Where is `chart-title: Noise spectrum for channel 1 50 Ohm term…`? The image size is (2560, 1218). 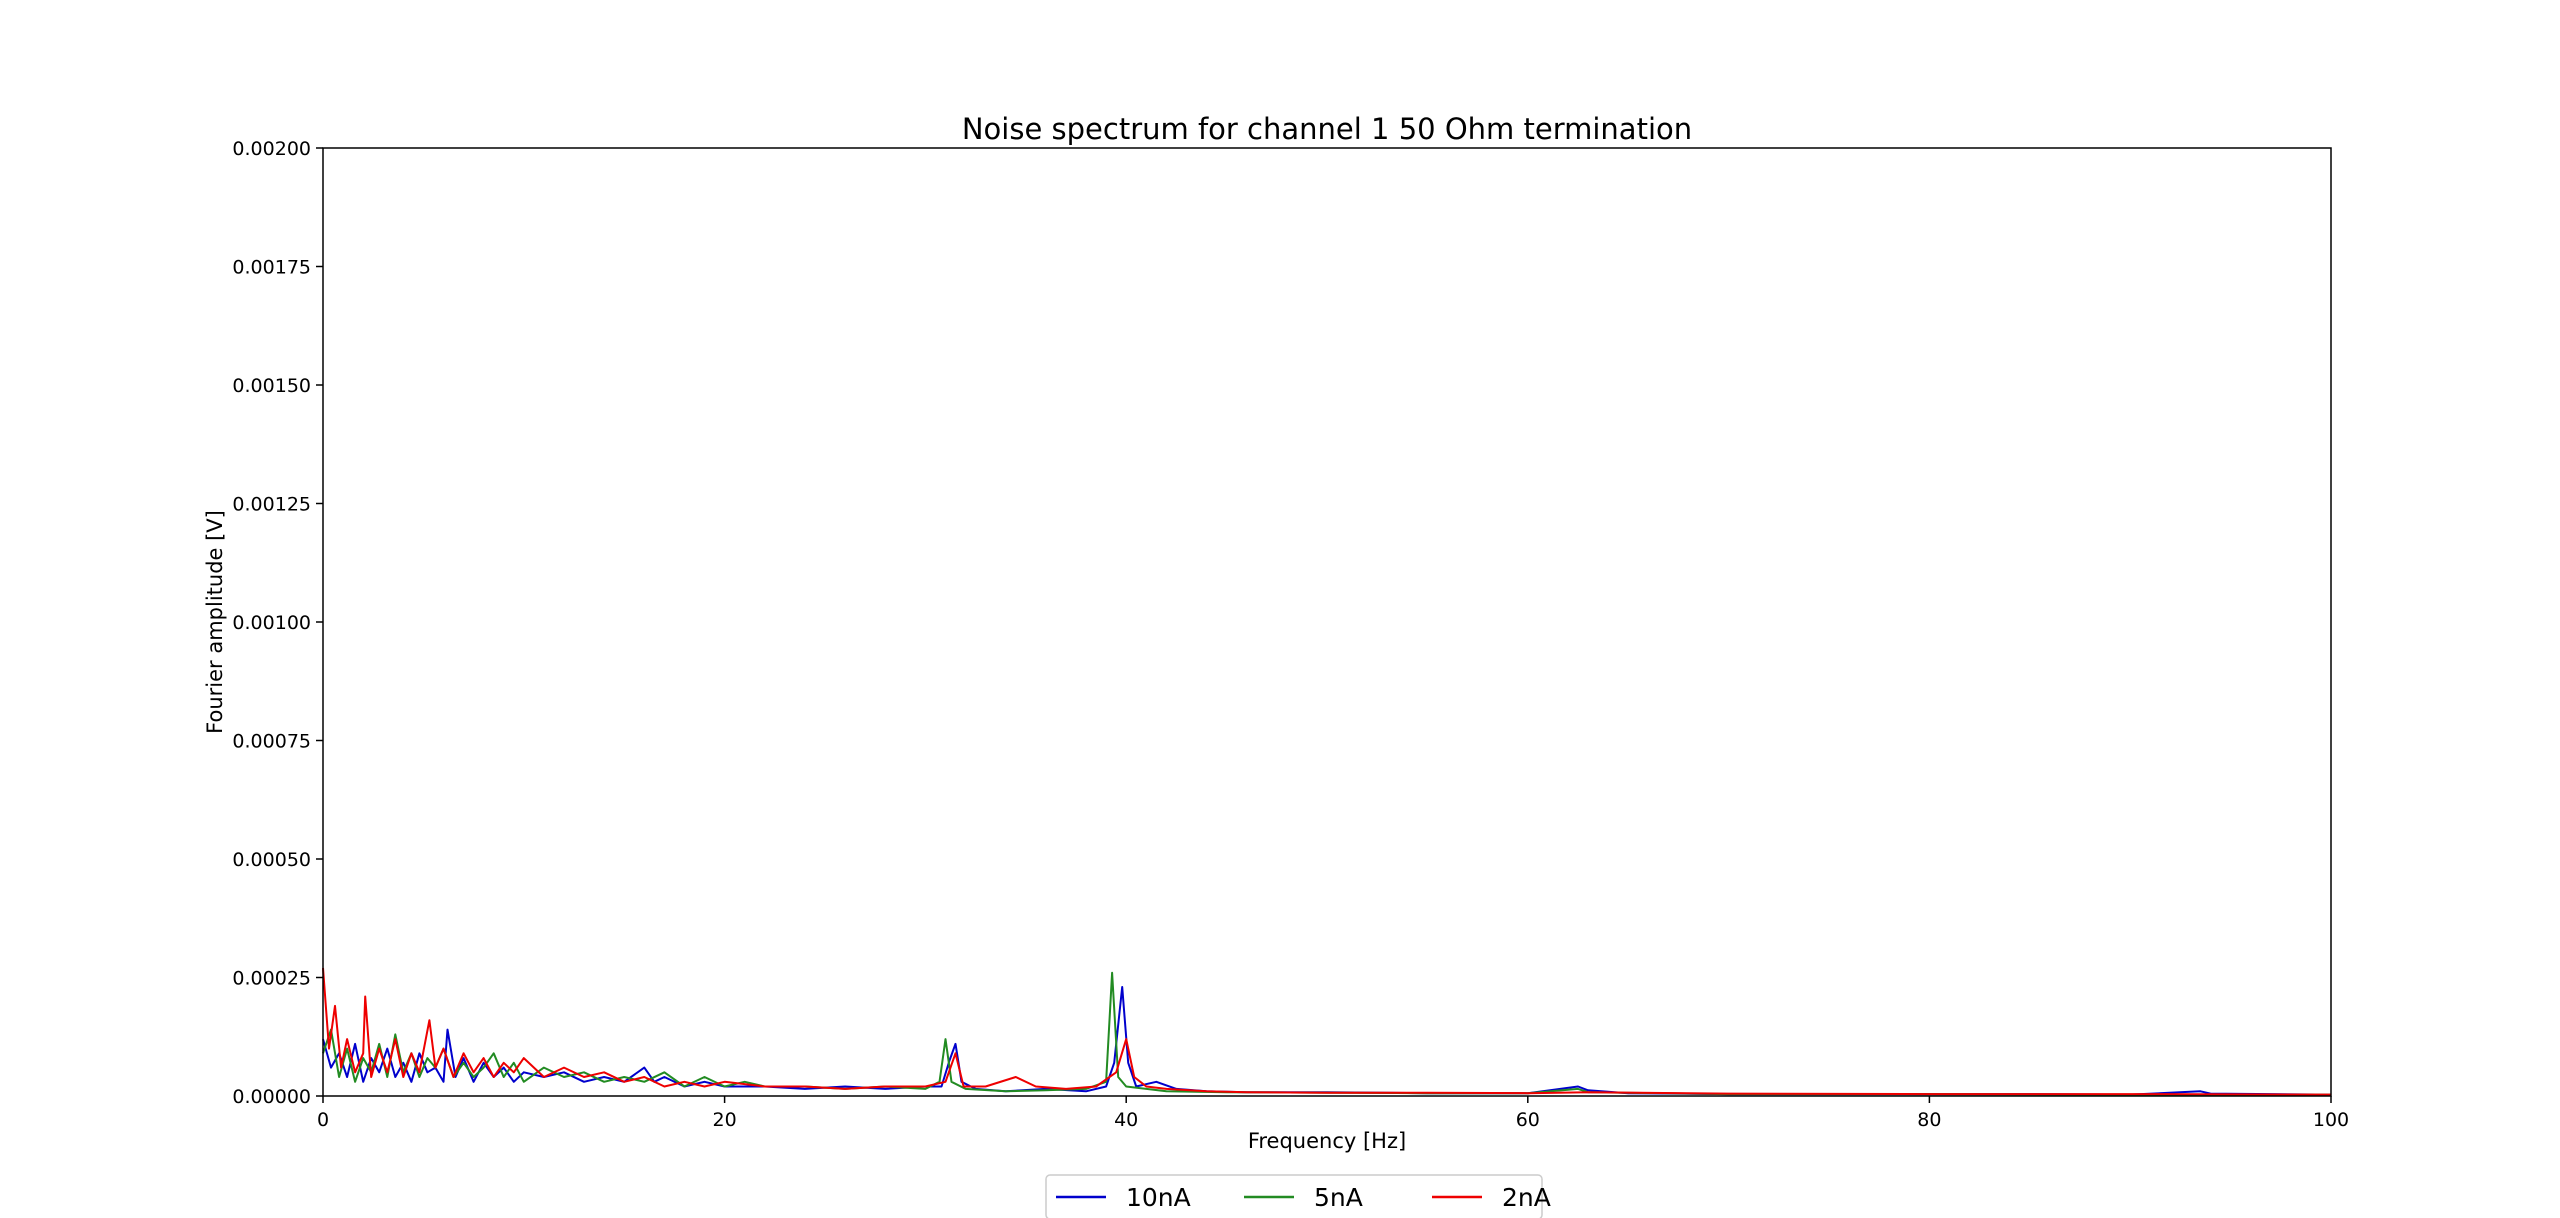 chart-title: Noise spectrum for channel 1 50 Ohm term… is located at coordinates (1327, 129).